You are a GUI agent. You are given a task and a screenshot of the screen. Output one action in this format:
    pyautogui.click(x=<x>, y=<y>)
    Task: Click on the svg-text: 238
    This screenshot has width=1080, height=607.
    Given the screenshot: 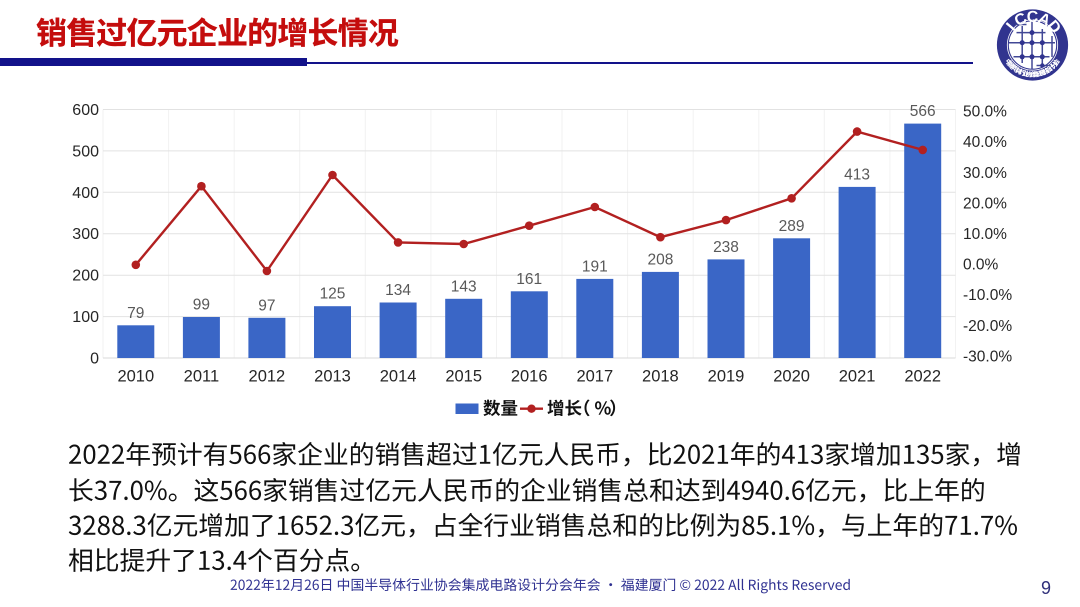 What is the action you would take?
    pyautogui.click(x=726, y=247)
    